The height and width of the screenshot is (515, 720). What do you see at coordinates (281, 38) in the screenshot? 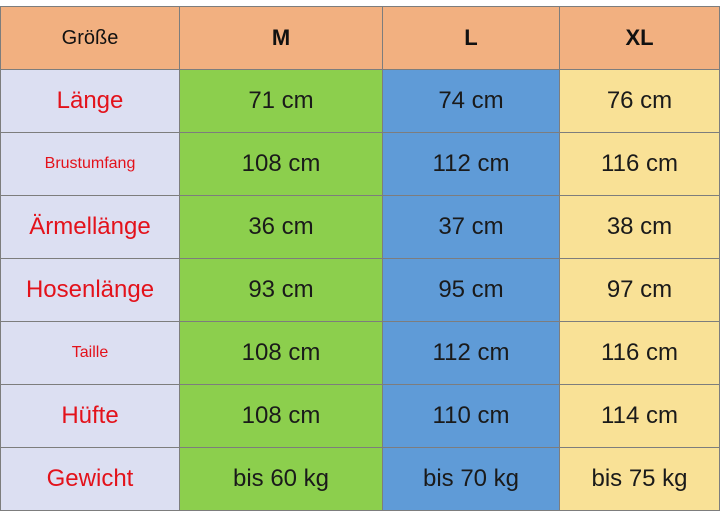
I see `column-header-m: M` at bounding box center [281, 38].